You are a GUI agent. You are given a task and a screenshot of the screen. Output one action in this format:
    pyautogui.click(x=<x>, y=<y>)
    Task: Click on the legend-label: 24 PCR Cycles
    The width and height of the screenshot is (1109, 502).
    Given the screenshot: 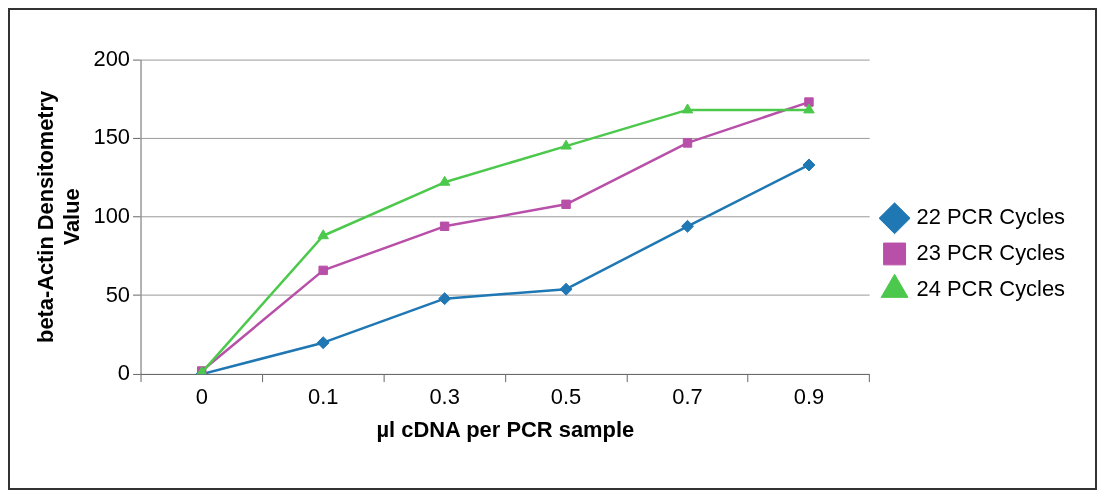 What is the action you would take?
    pyautogui.click(x=991, y=288)
    